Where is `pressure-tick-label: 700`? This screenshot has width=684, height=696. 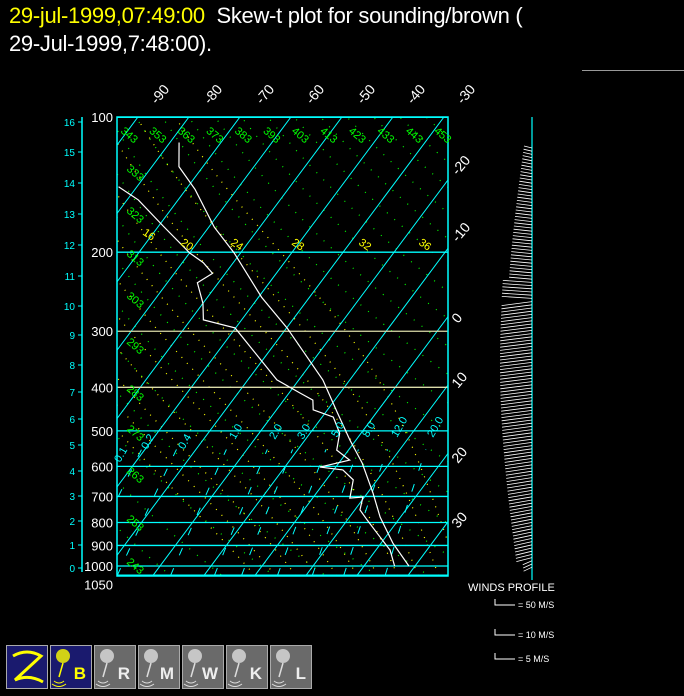 pressure-tick-label: 700 is located at coordinates (102, 496).